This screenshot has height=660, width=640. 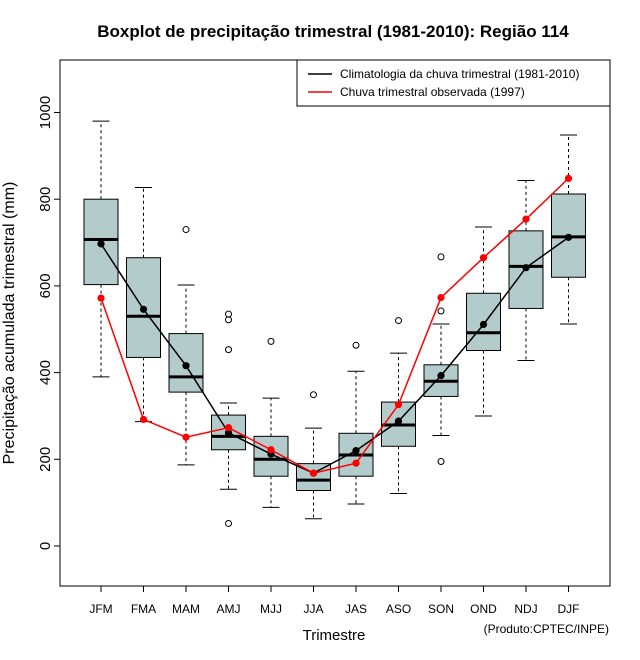 I want to click on box-JFM, so click(x=101, y=249).